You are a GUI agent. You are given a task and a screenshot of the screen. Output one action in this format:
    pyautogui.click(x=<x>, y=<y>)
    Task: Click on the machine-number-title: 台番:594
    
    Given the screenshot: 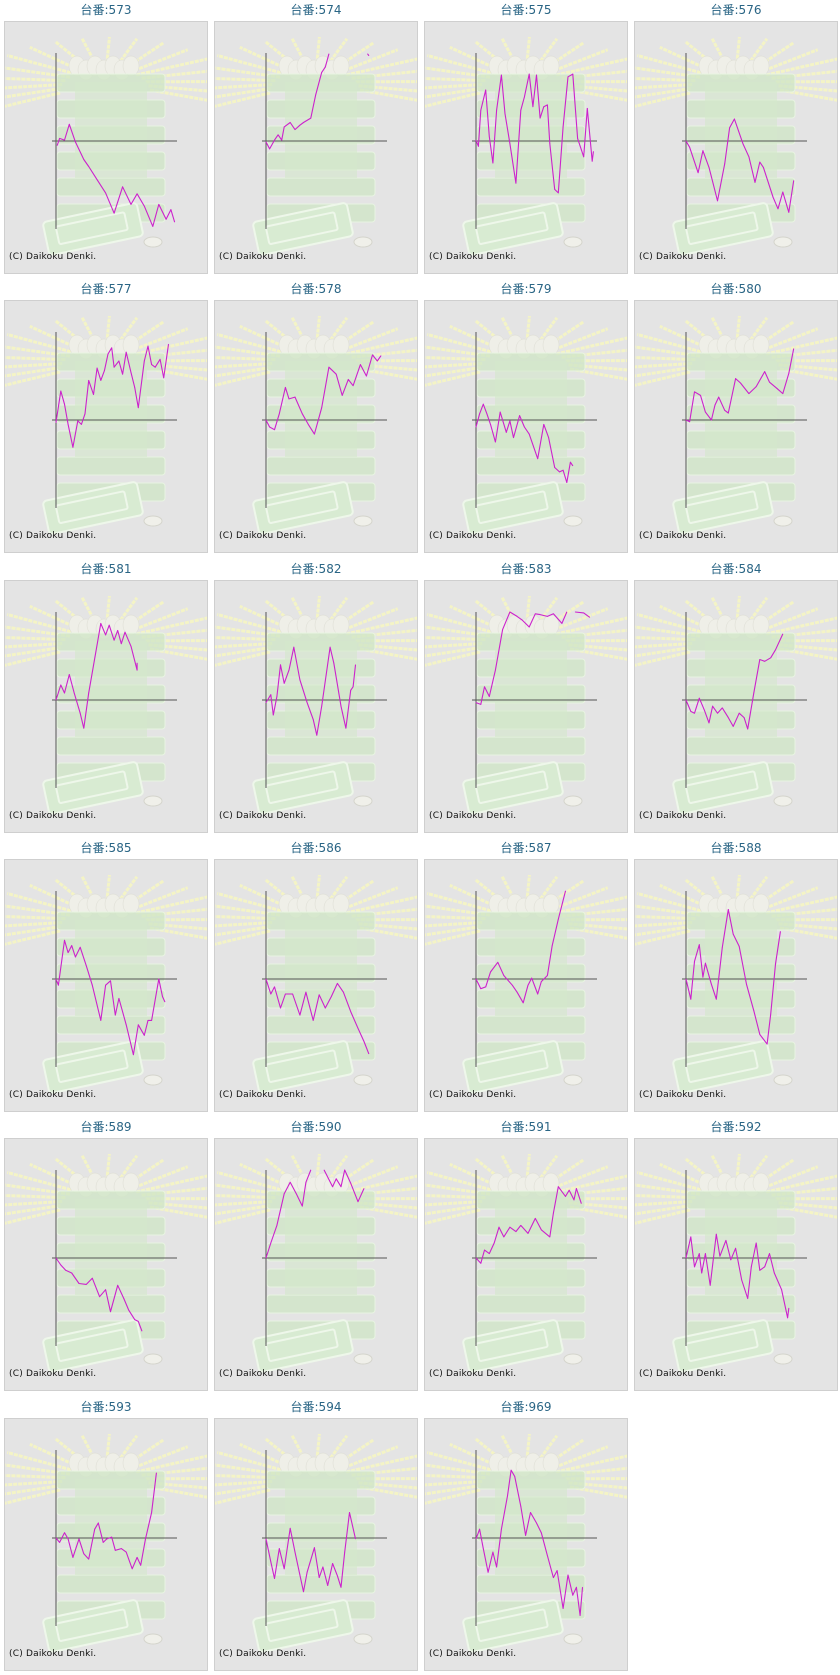 What is the action you would take?
    pyautogui.click(x=316, y=1407)
    